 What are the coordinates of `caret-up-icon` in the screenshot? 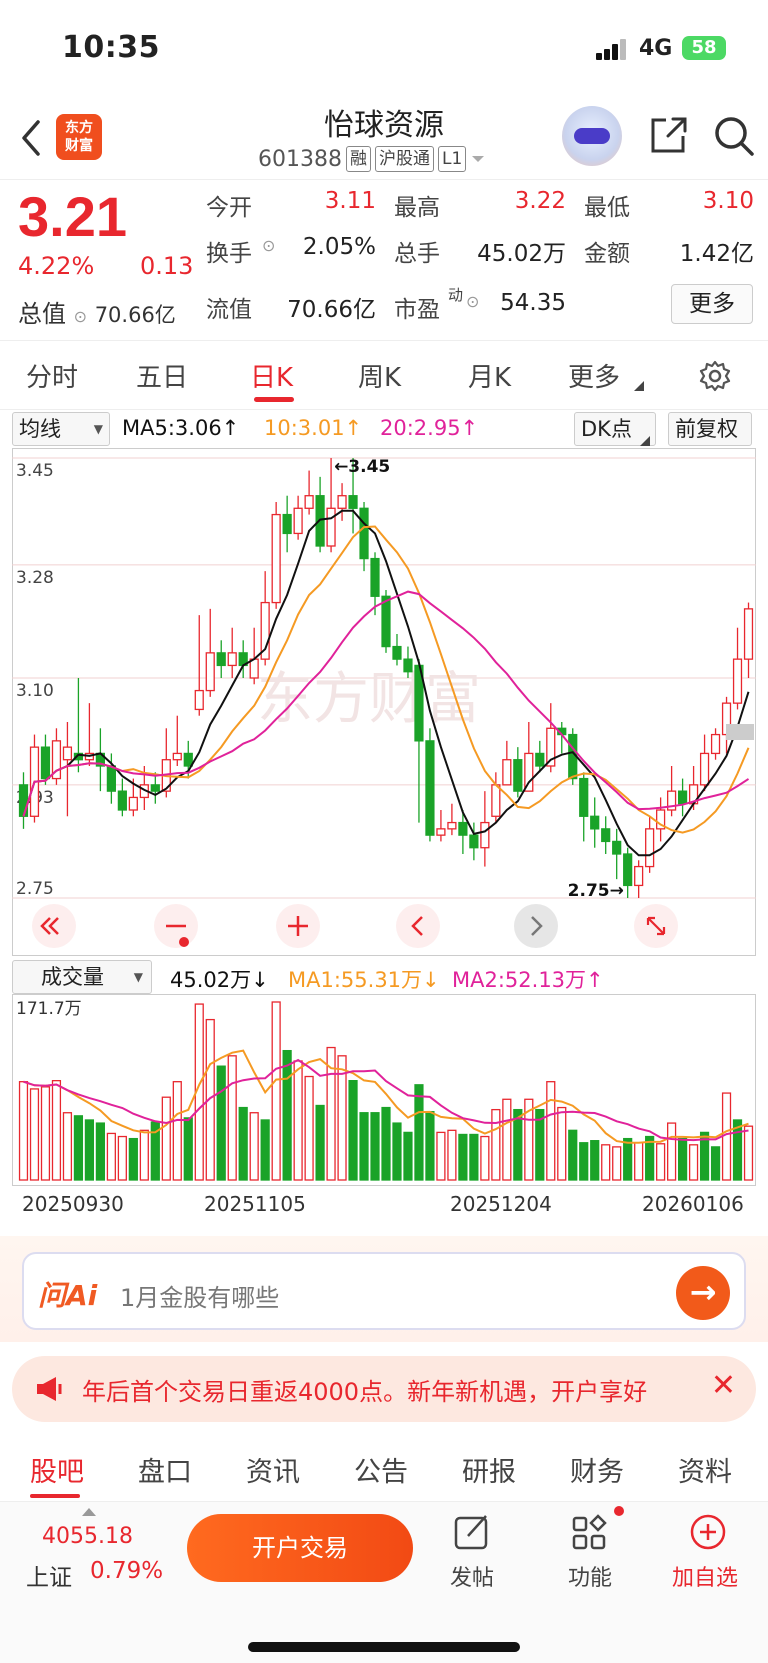 It's located at (89, 1512).